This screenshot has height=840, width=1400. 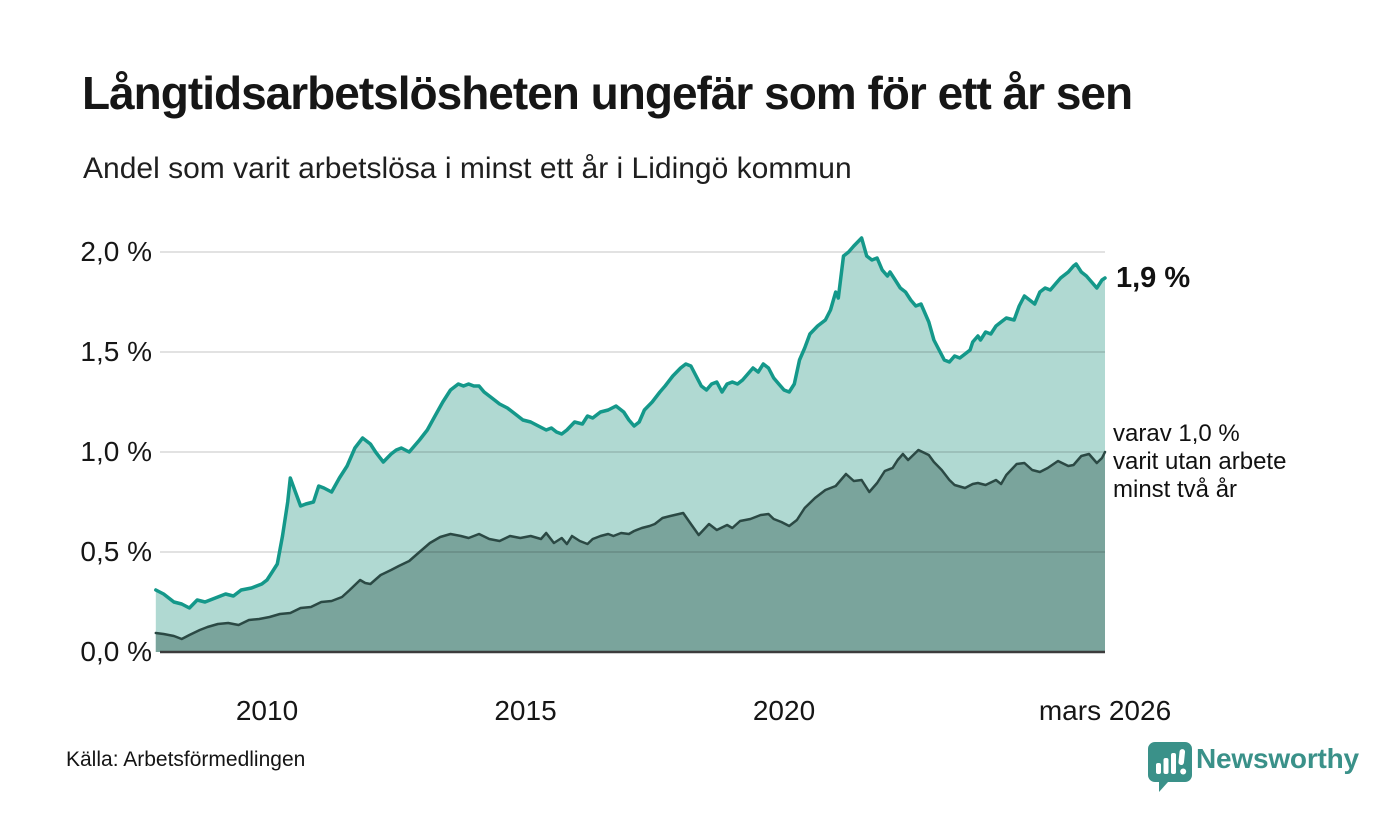 I want to click on x-tick-2020: 2020, so click(x=784, y=710).